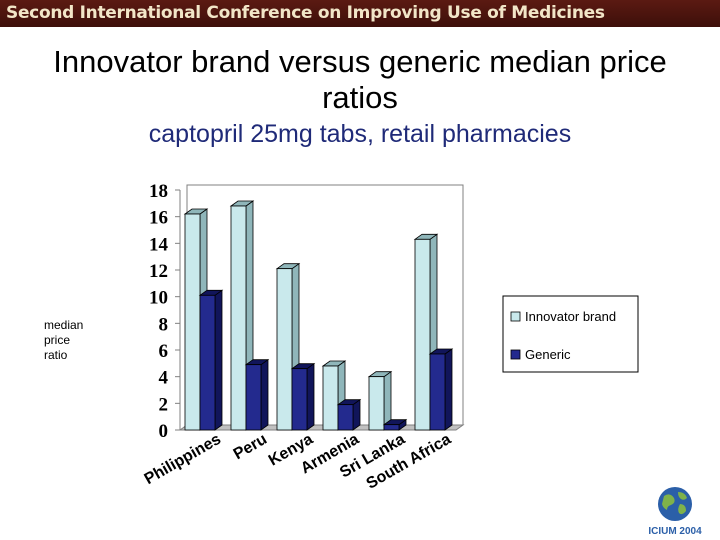 The height and width of the screenshot is (540, 720). What do you see at coordinates (164, 404) in the screenshot?
I see `y-tick-label: 2` at bounding box center [164, 404].